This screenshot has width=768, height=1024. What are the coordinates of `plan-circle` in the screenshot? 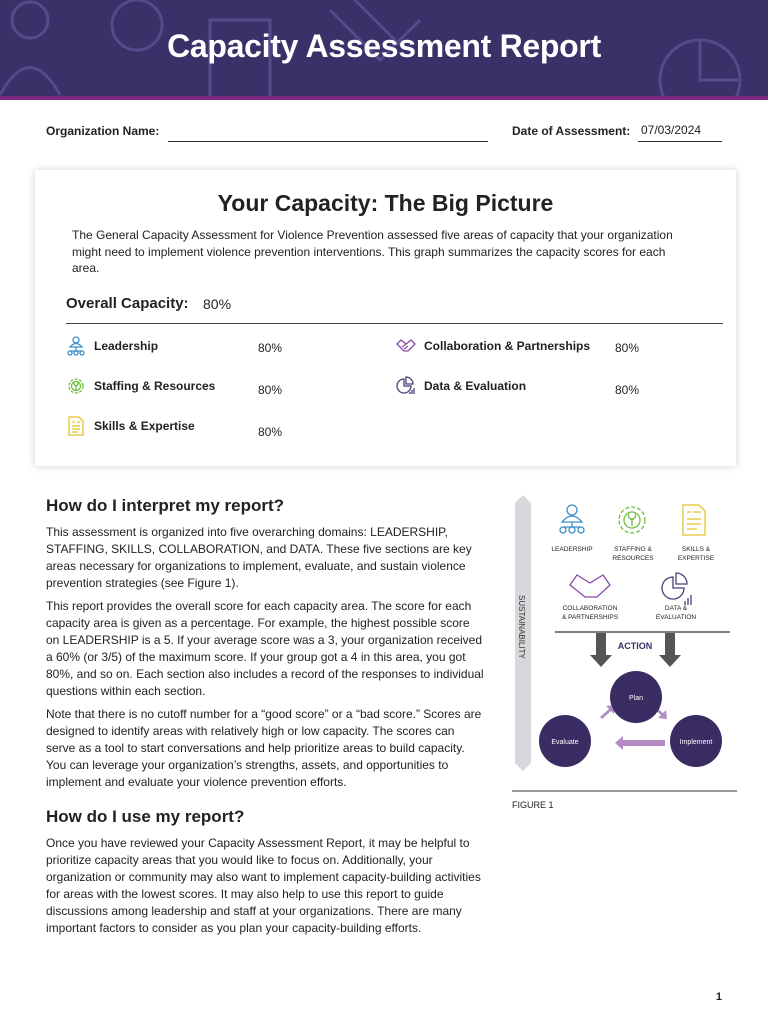 It's located at (636, 697).